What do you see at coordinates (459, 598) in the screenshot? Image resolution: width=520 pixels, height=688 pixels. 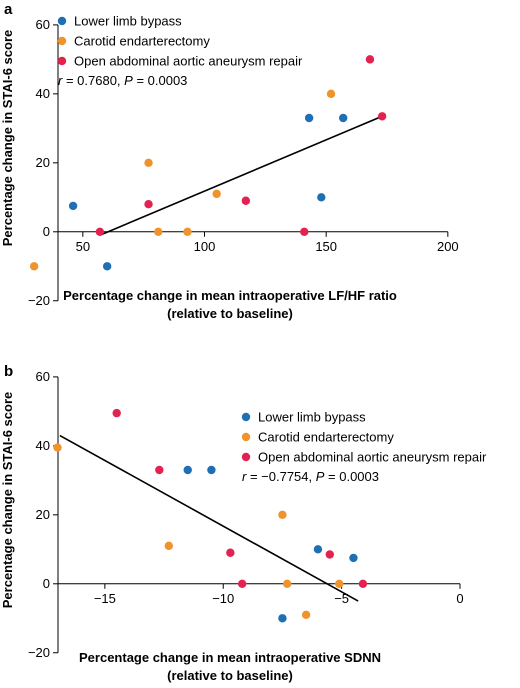 I see `x-tick-label: 0` at bounding box center [459, 598].